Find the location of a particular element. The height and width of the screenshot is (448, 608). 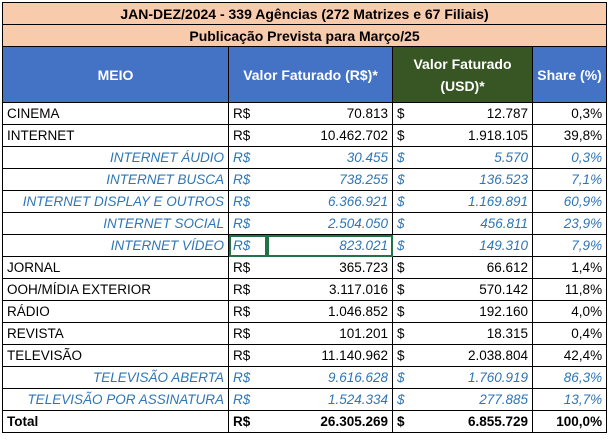

cell-valor-brl: 101.201 is located at coordinates (329, 333).